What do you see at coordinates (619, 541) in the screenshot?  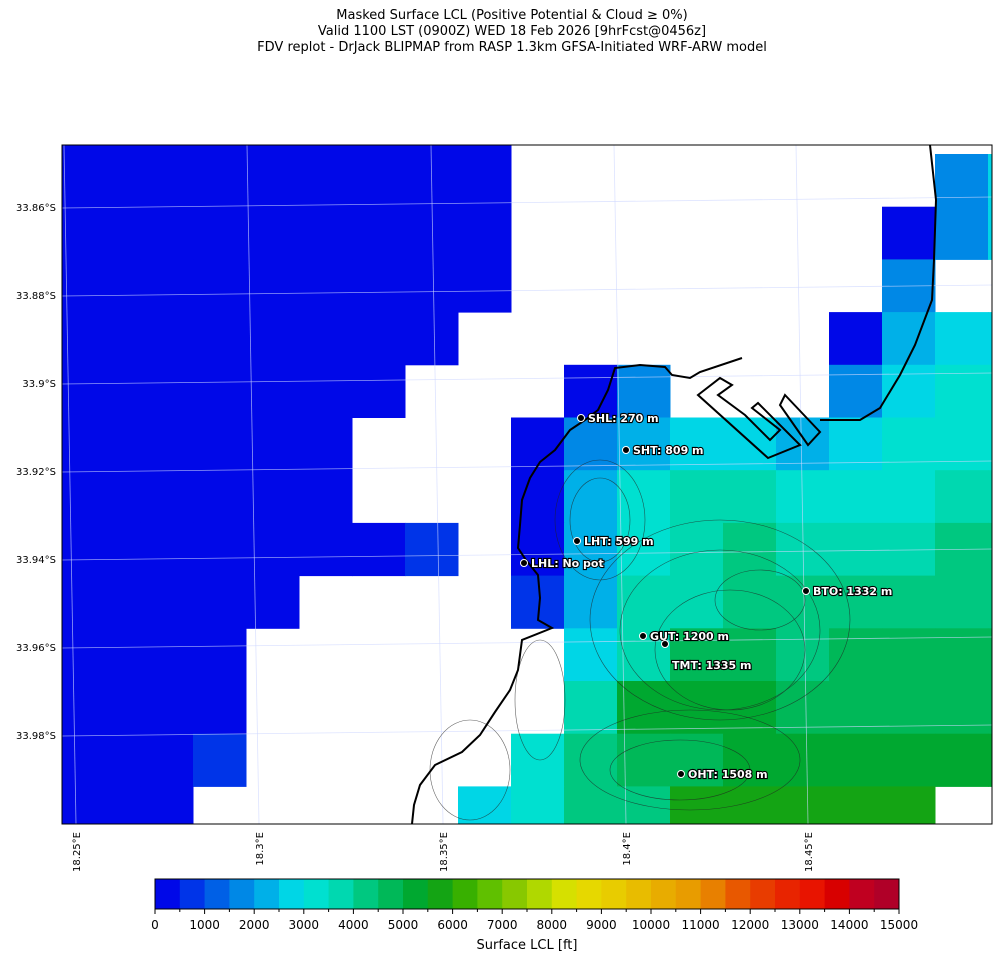 I see `station-label: LHT: 599 m` at bounding box center [619, 541].